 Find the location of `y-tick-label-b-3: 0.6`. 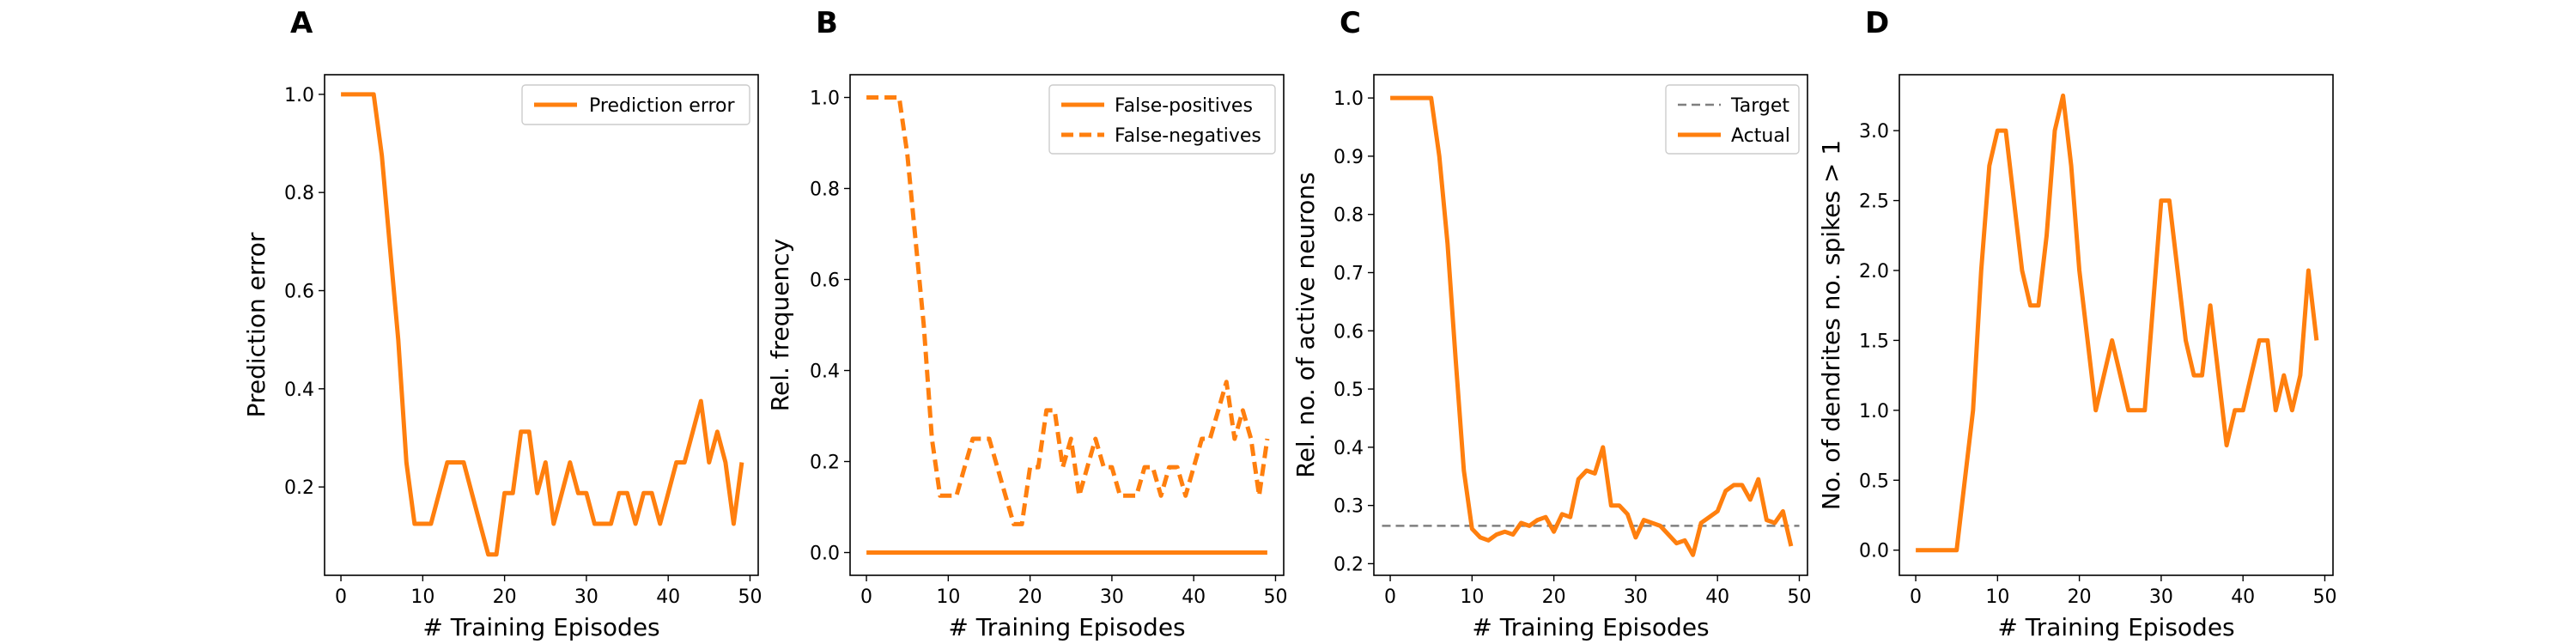

y-tick-label-b-3: 0.6 is located at coordinates (825, 281).